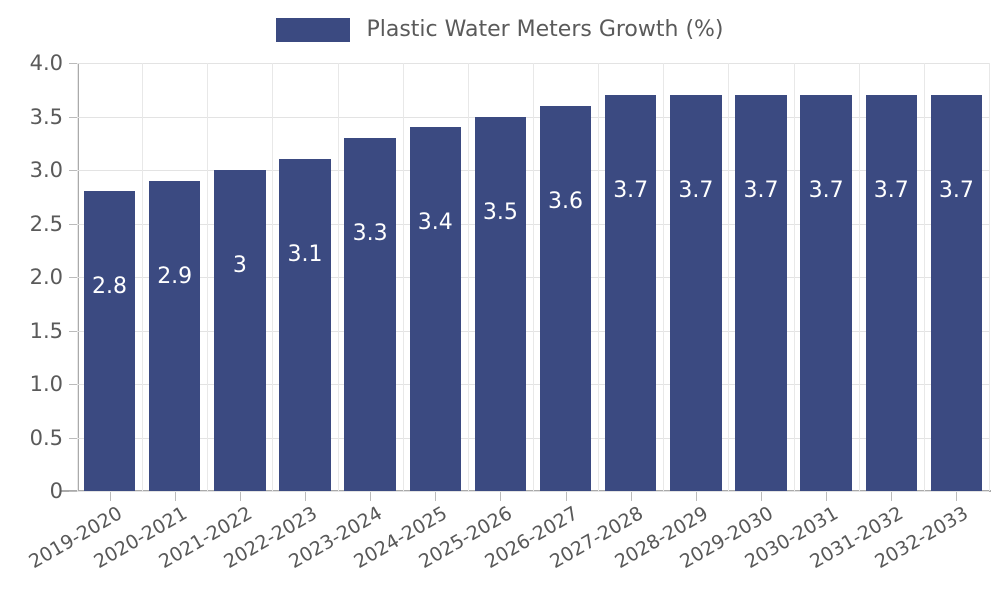 This screenshot has height=600, width=1000. What do you see at coordinates (110, 287) in the screenshot?
I see `bar-value-label: 2.8` at bounding box center [110, 287].